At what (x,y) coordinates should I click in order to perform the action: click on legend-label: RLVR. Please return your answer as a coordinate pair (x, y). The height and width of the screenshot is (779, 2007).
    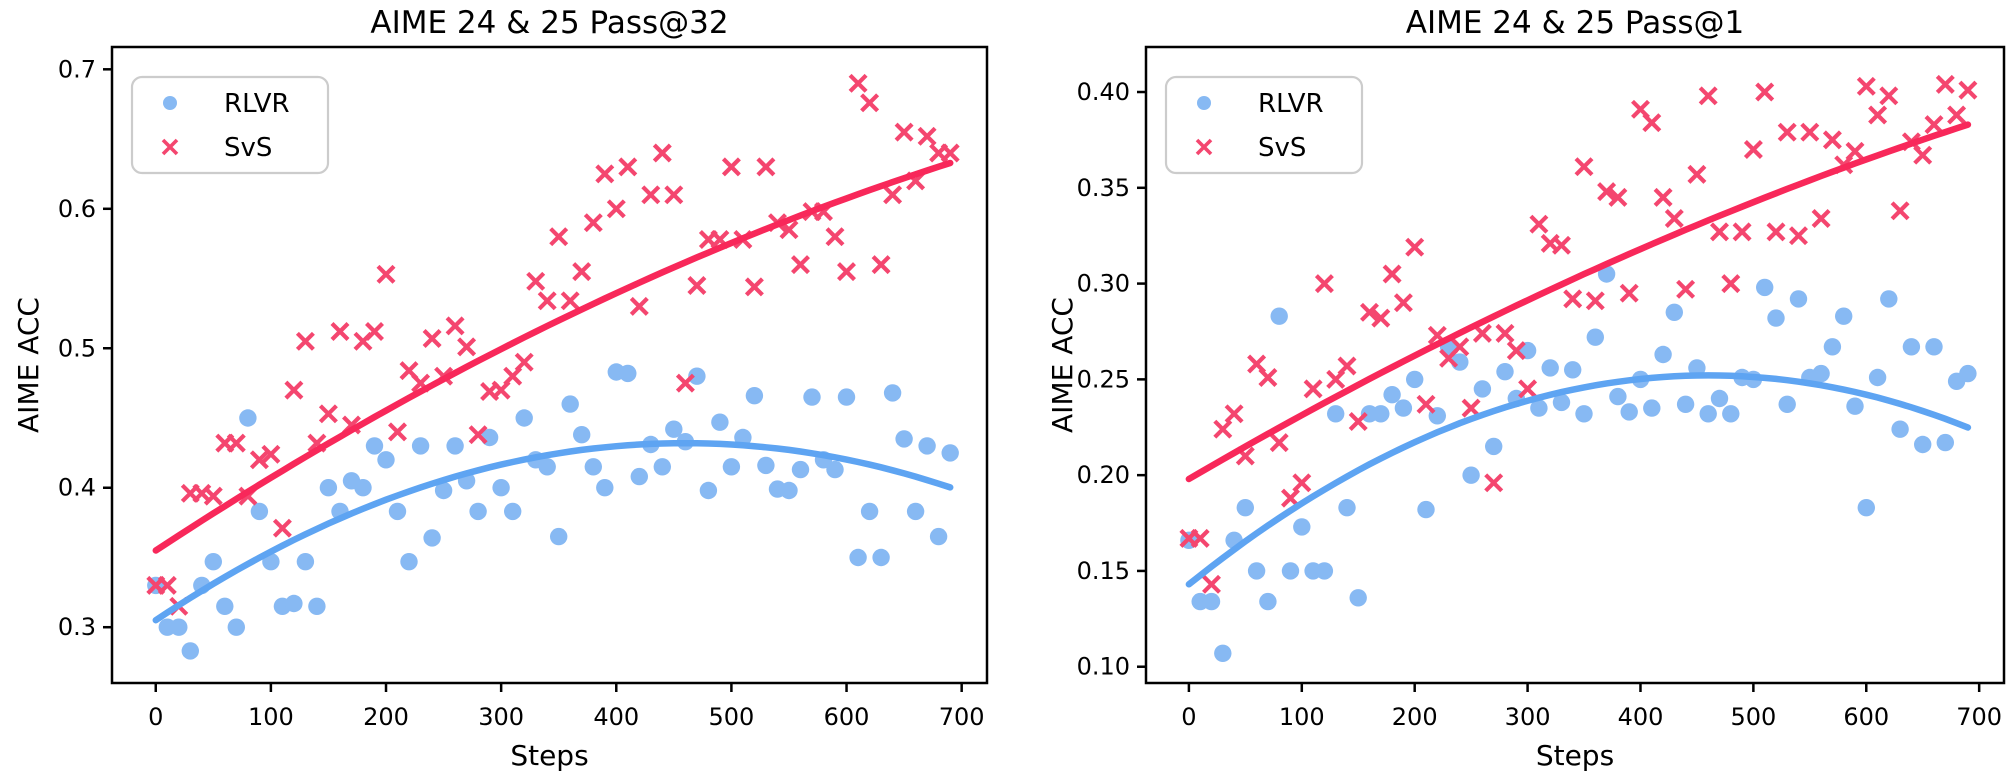
    Looking at the image, I should click on (257, 104).